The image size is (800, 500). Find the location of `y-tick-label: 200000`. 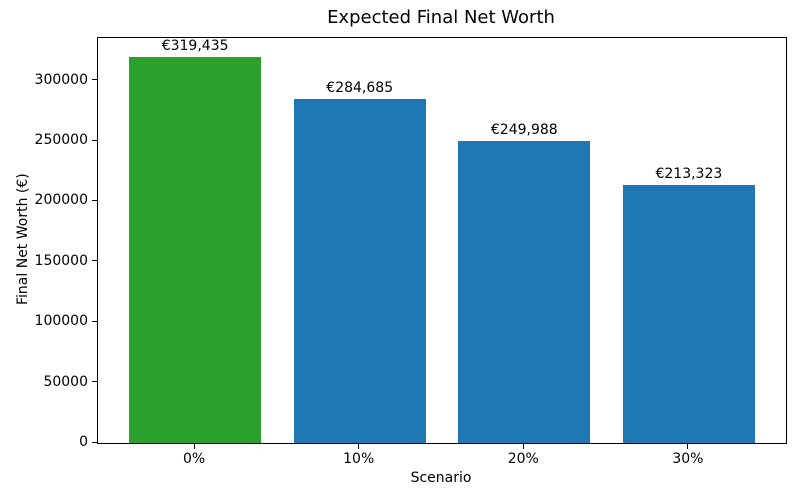

y-tick-label: 200000 is located at coordinates (61, 200).